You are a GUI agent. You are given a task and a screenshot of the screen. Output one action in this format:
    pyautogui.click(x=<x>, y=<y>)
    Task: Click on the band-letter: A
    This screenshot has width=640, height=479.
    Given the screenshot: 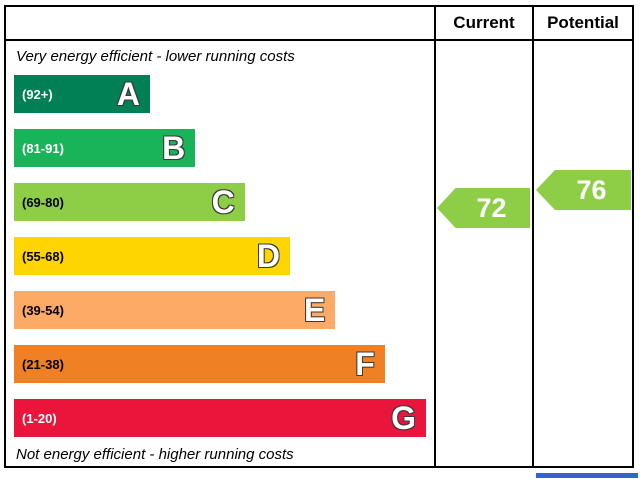 What is the action you would take?
    pyautogui.click(x=128, y=94)
    